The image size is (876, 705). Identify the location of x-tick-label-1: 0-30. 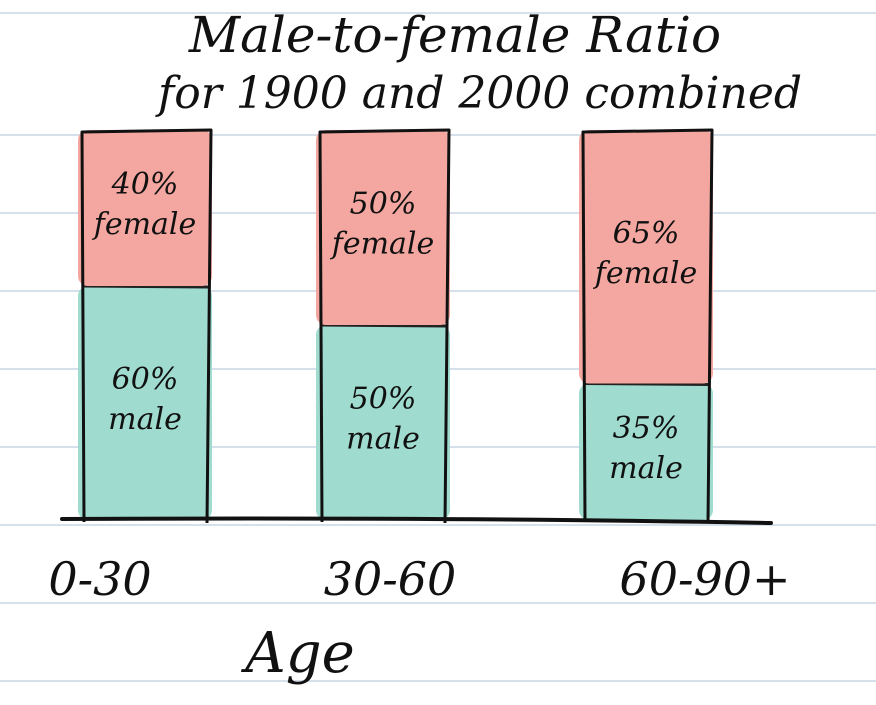
(99, 579).